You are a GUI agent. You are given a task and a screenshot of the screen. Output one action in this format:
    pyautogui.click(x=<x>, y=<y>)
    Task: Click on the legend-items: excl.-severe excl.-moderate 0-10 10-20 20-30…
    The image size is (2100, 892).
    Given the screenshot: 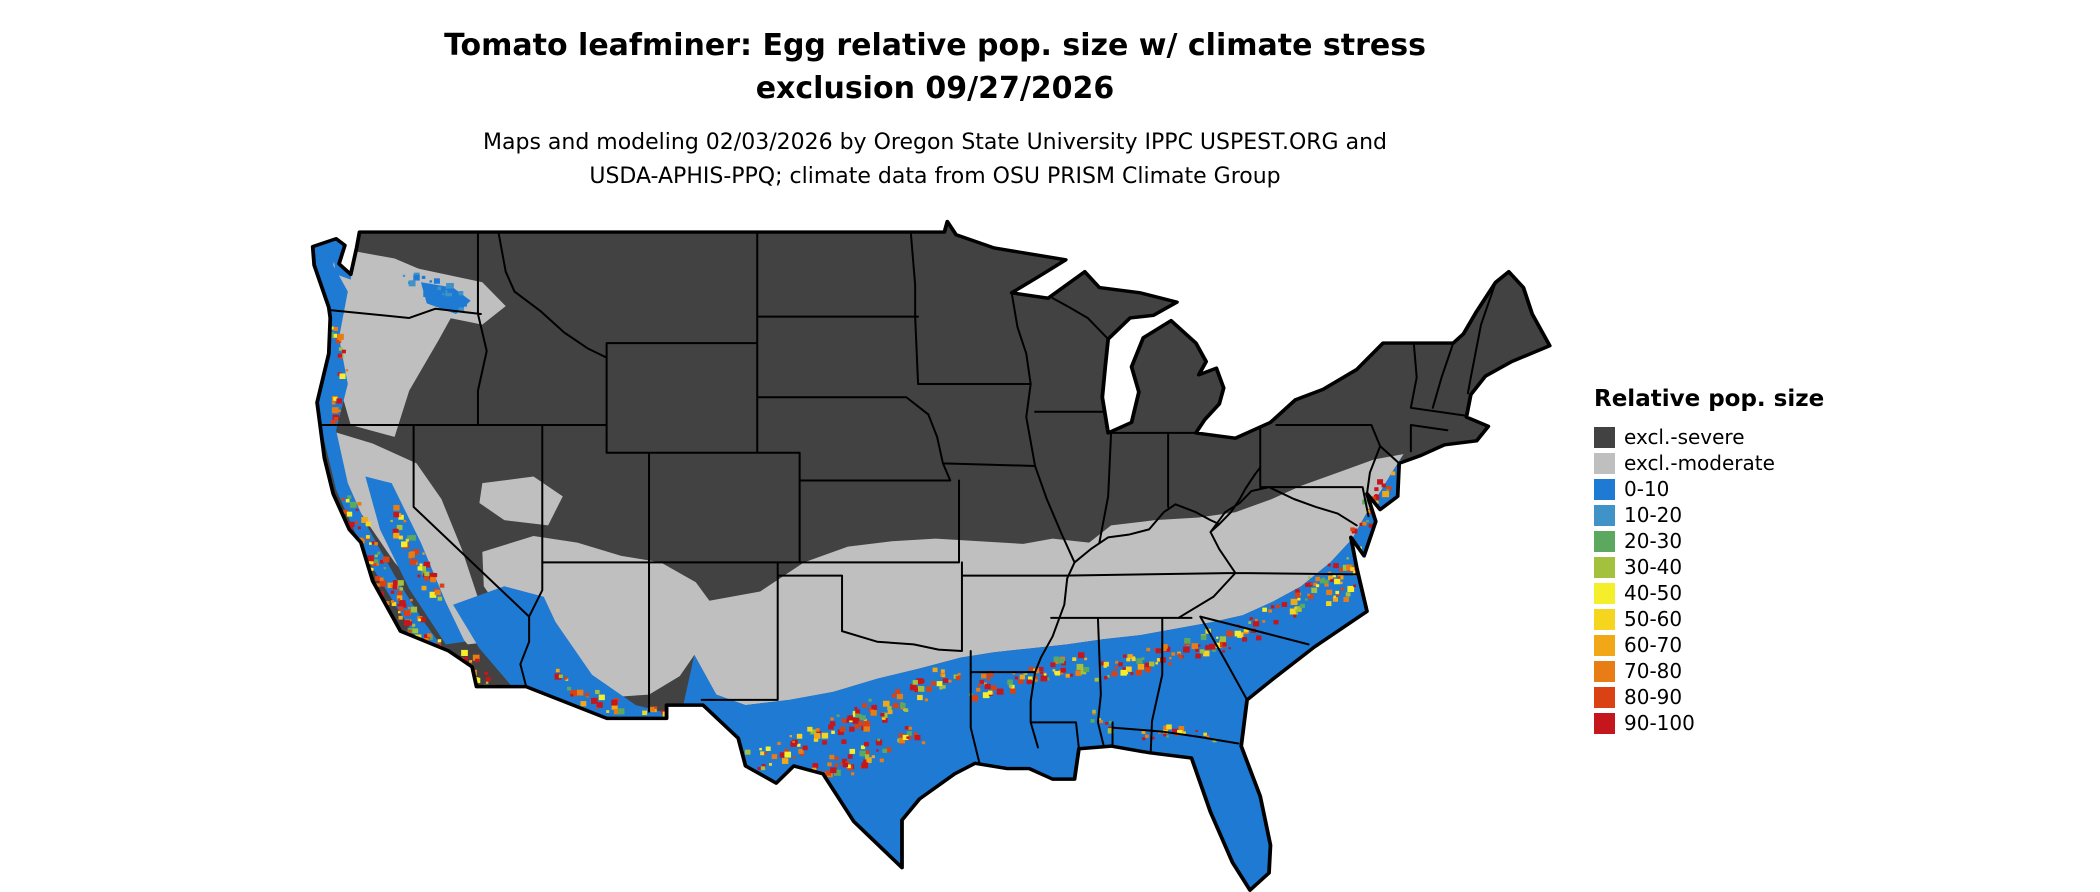 What is the action you would take?
    pyautogui.click(x=1709, y=580)
    